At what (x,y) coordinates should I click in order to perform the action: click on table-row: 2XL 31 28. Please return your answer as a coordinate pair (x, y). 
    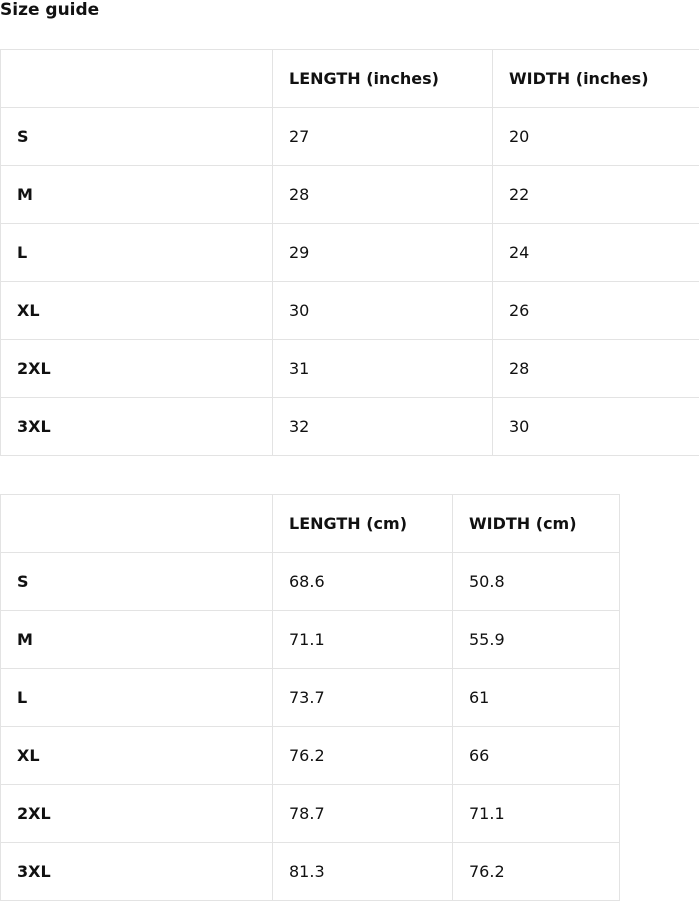
    Looking at the image, I should click on (349, 368).